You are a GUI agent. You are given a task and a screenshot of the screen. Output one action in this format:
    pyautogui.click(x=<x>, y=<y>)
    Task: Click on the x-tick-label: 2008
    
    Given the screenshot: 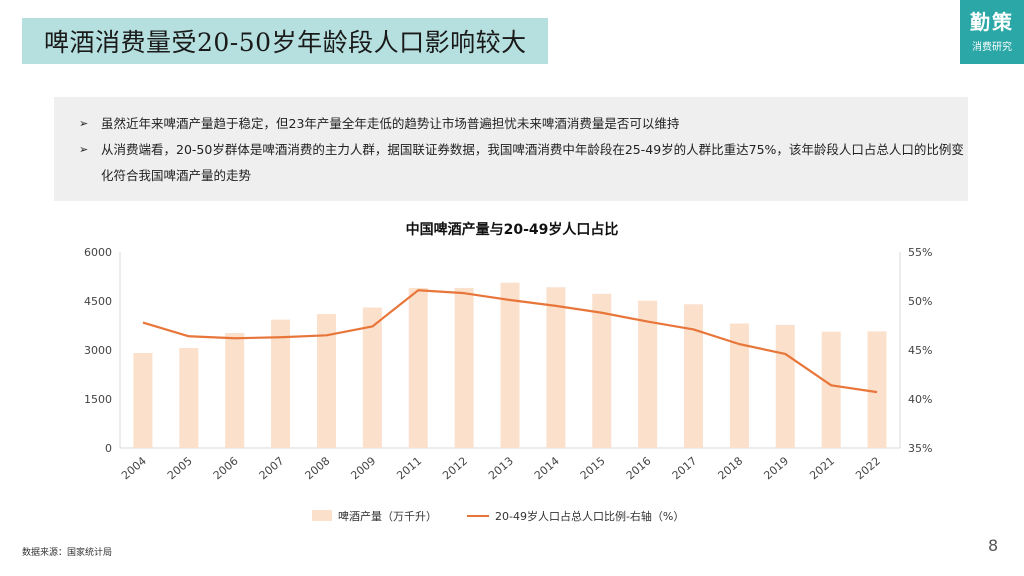 What is the action you would take?
    pyautogui.click(x=318, y=468)
    